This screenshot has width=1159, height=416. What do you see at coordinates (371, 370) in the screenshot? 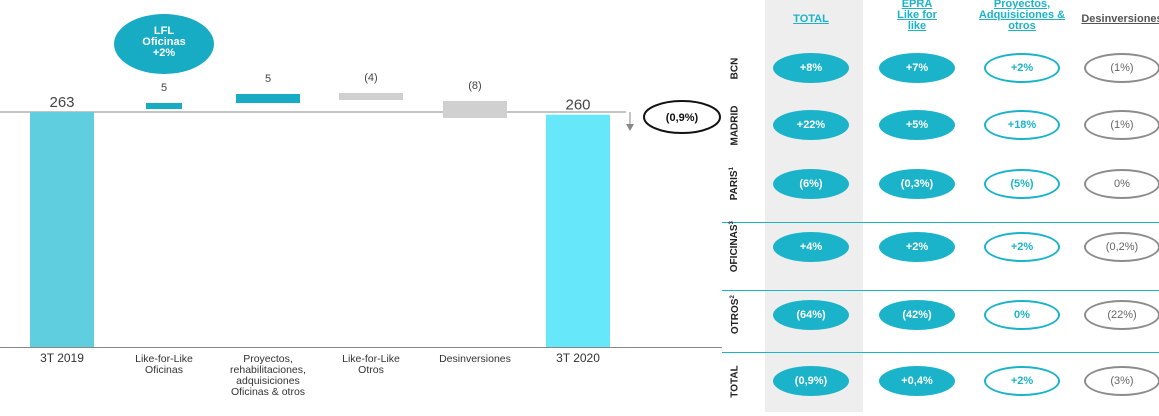
I see `category-label-3-1: Otros` at bounding box center [371, 370].